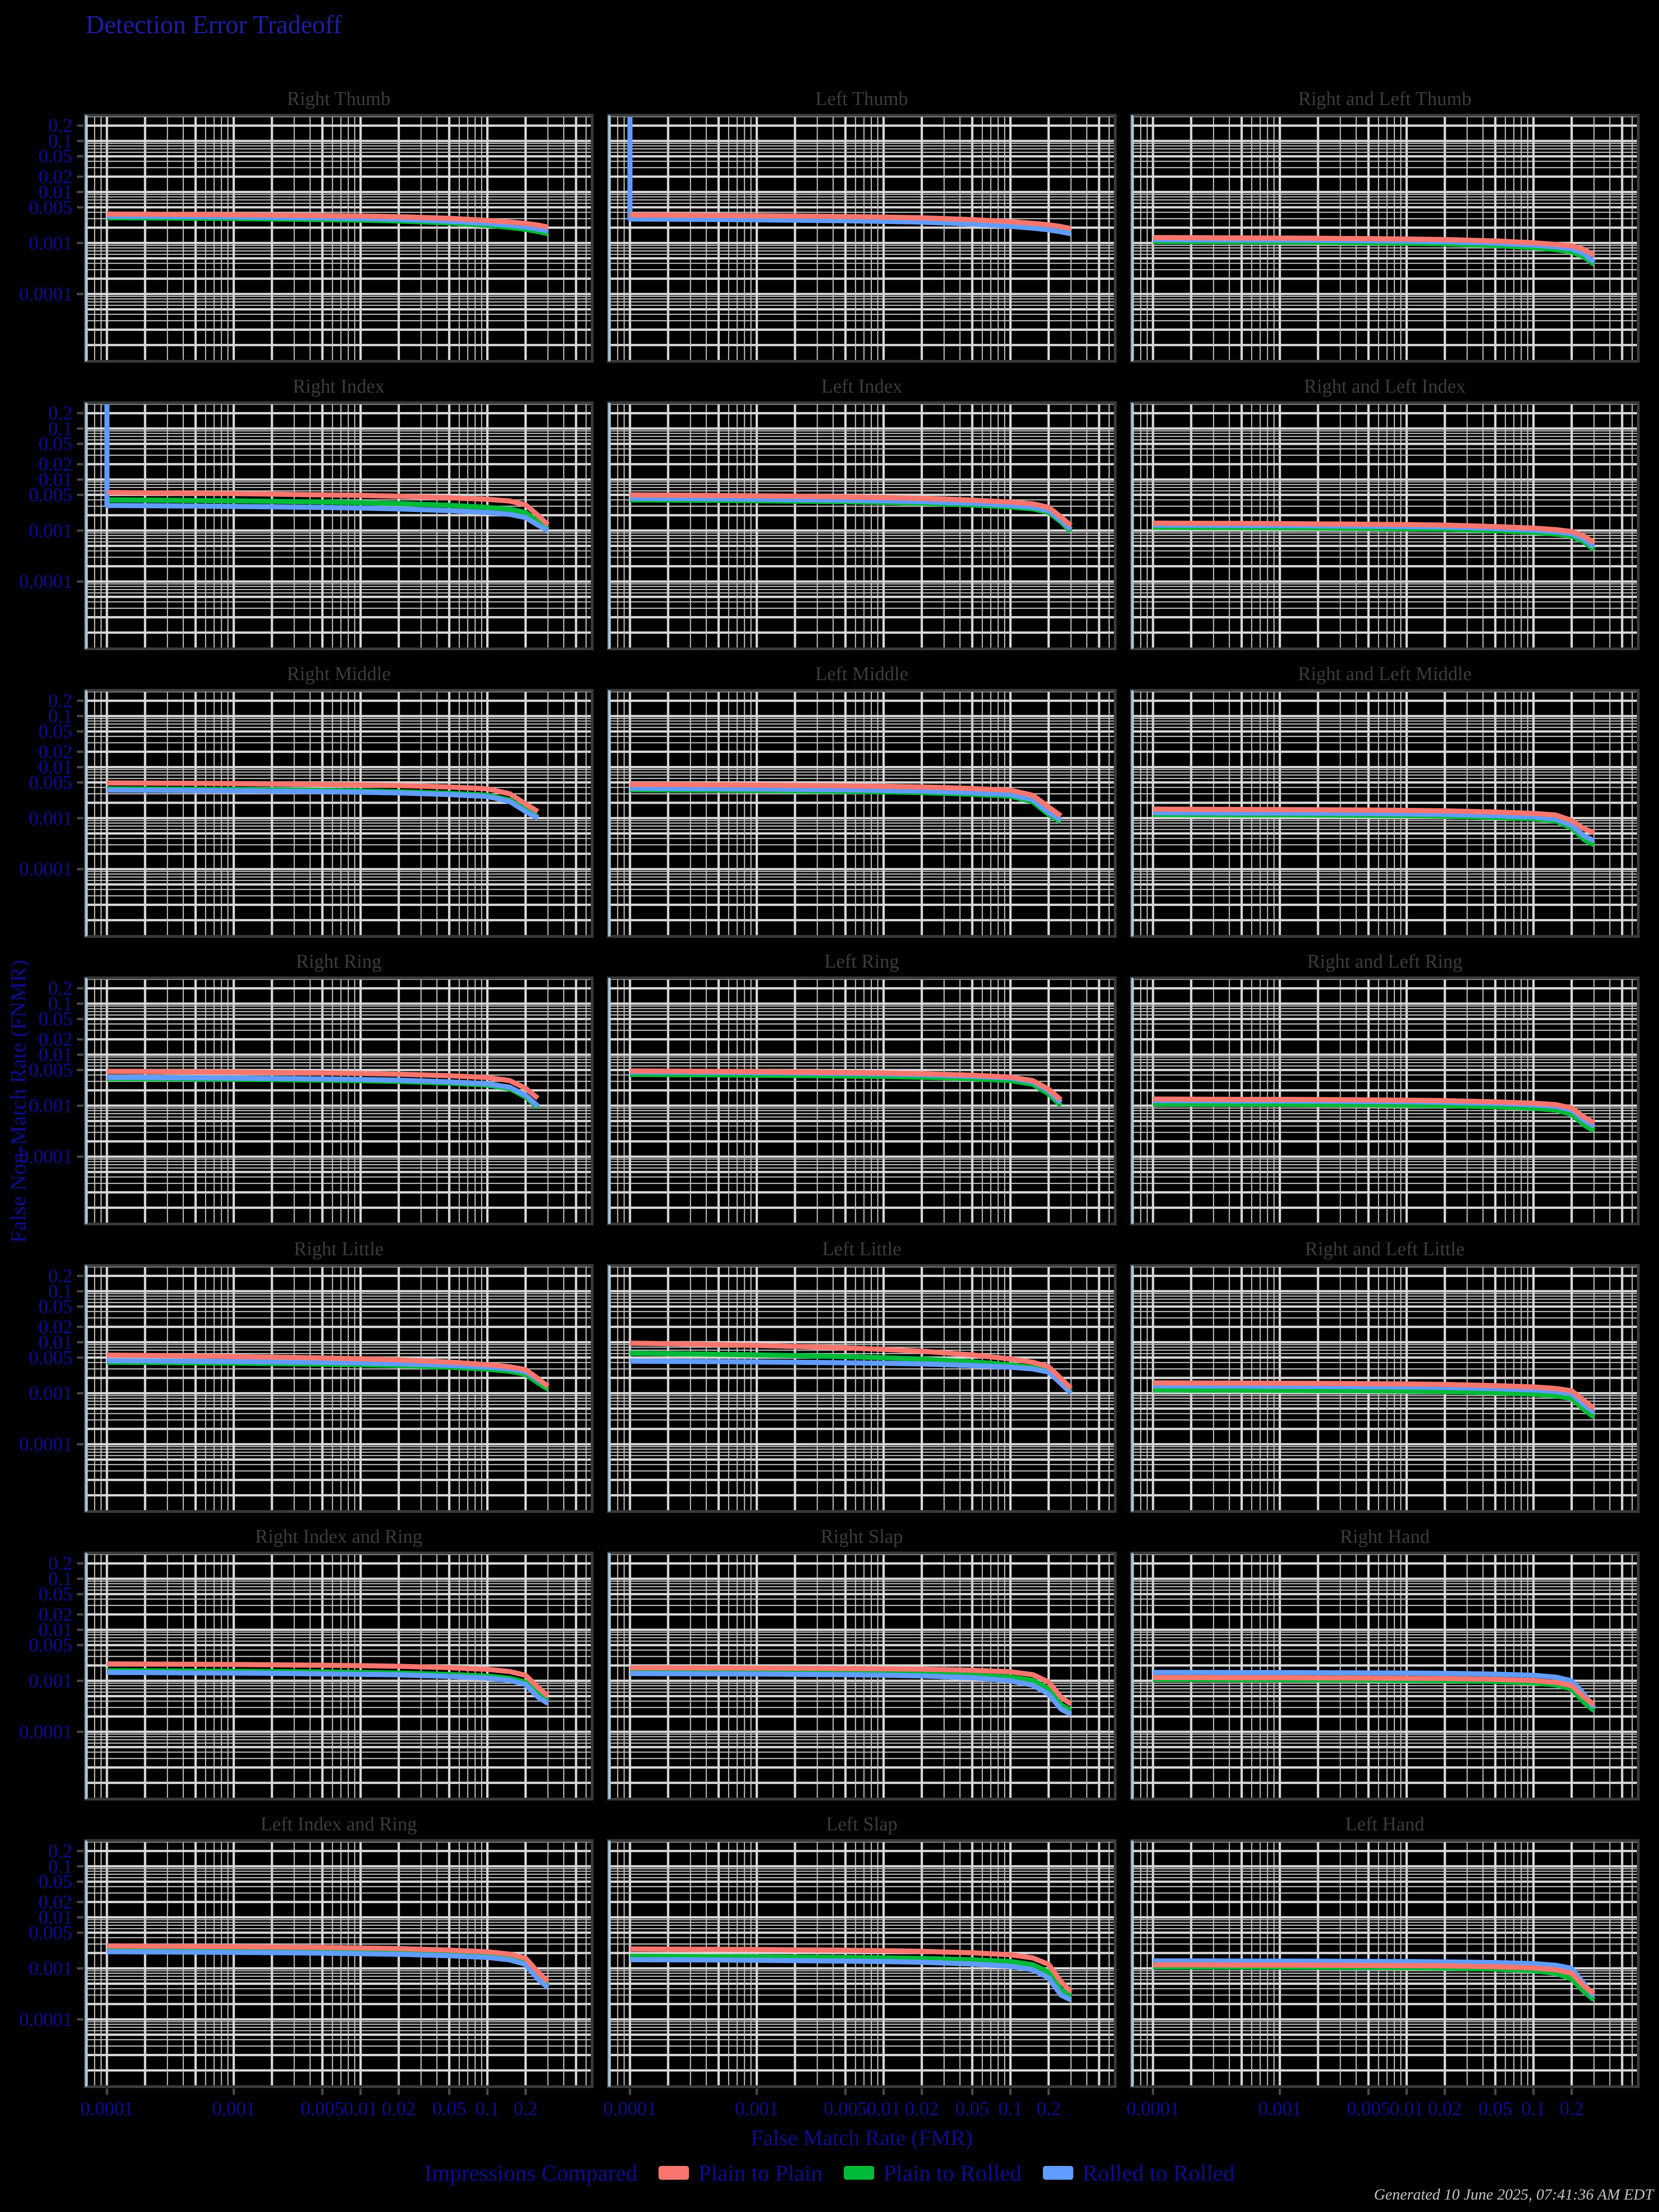 The width and height of the screenshot is (1659, 2212). What do you see at coordinates (861, 674) in the screenshot?
I see `svg-text: Left Middle` at bounding box center [861, 674].